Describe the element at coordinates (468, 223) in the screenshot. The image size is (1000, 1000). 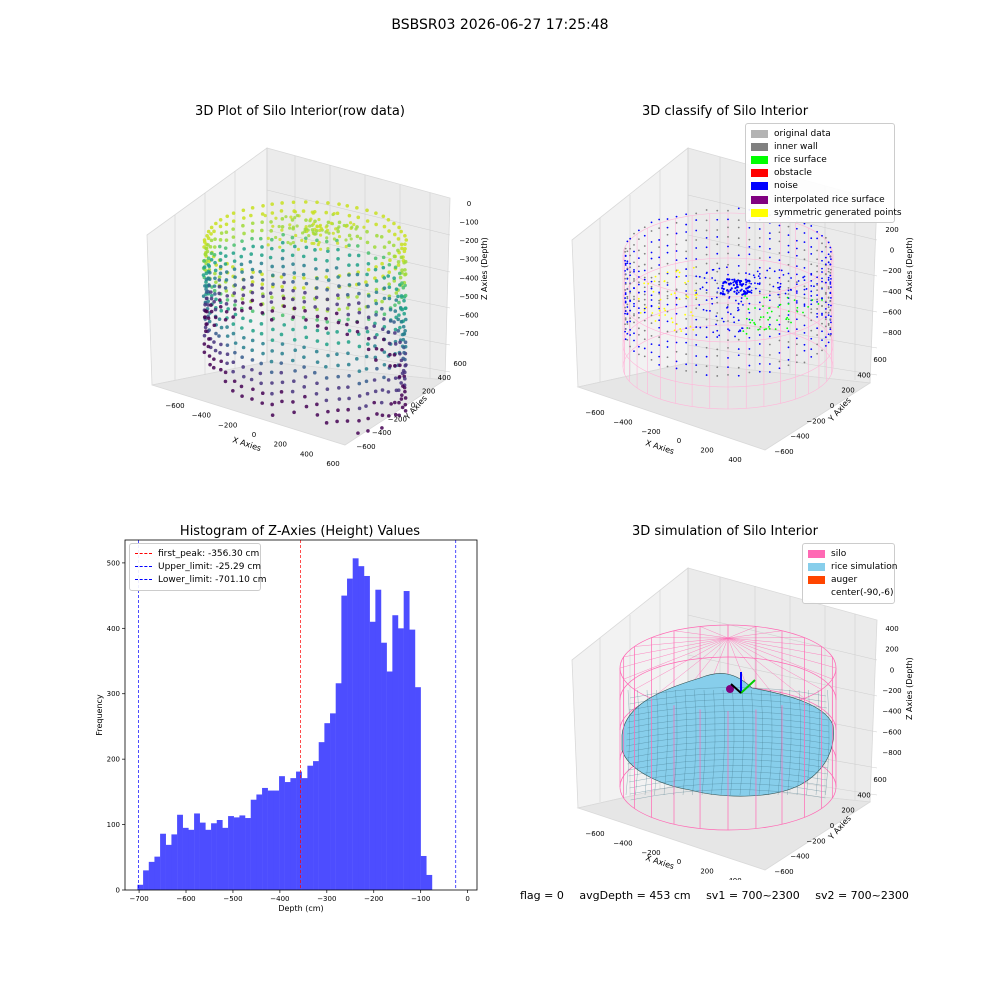
I see `raw-z-tick-label: −100` at that location.